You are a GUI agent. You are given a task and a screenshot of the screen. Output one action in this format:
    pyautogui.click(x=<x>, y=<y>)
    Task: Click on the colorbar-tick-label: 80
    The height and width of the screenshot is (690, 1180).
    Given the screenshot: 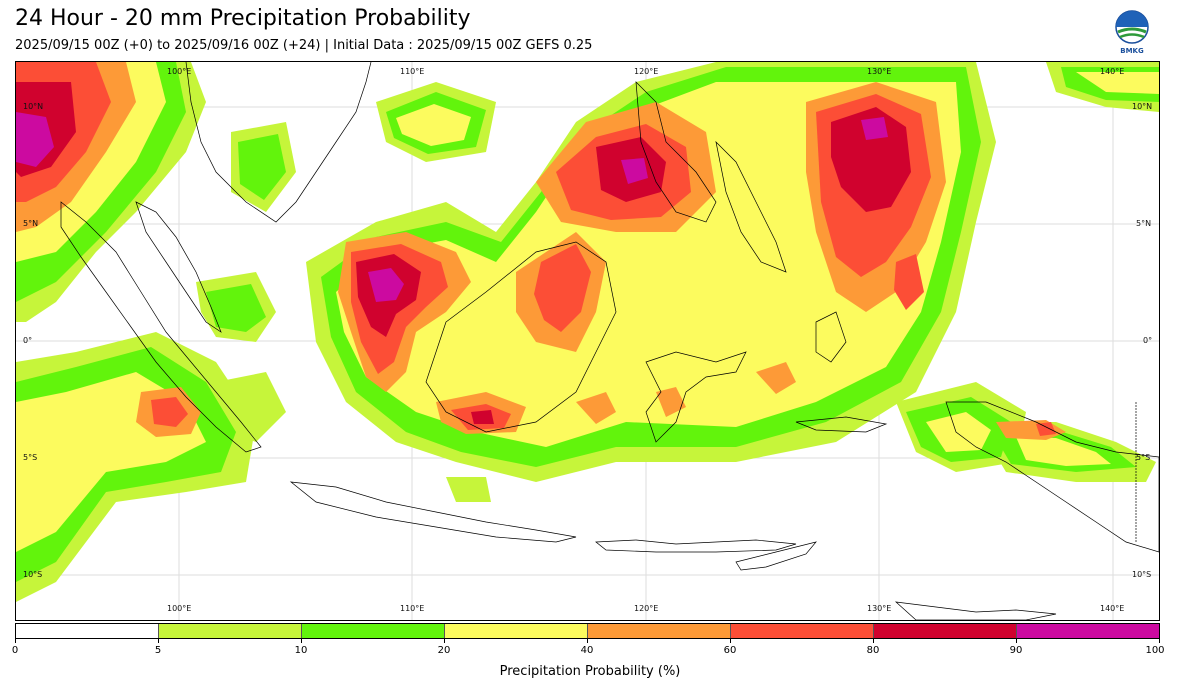 What is the action you would take?
    pyautogui.click(x=873, y=650)
    